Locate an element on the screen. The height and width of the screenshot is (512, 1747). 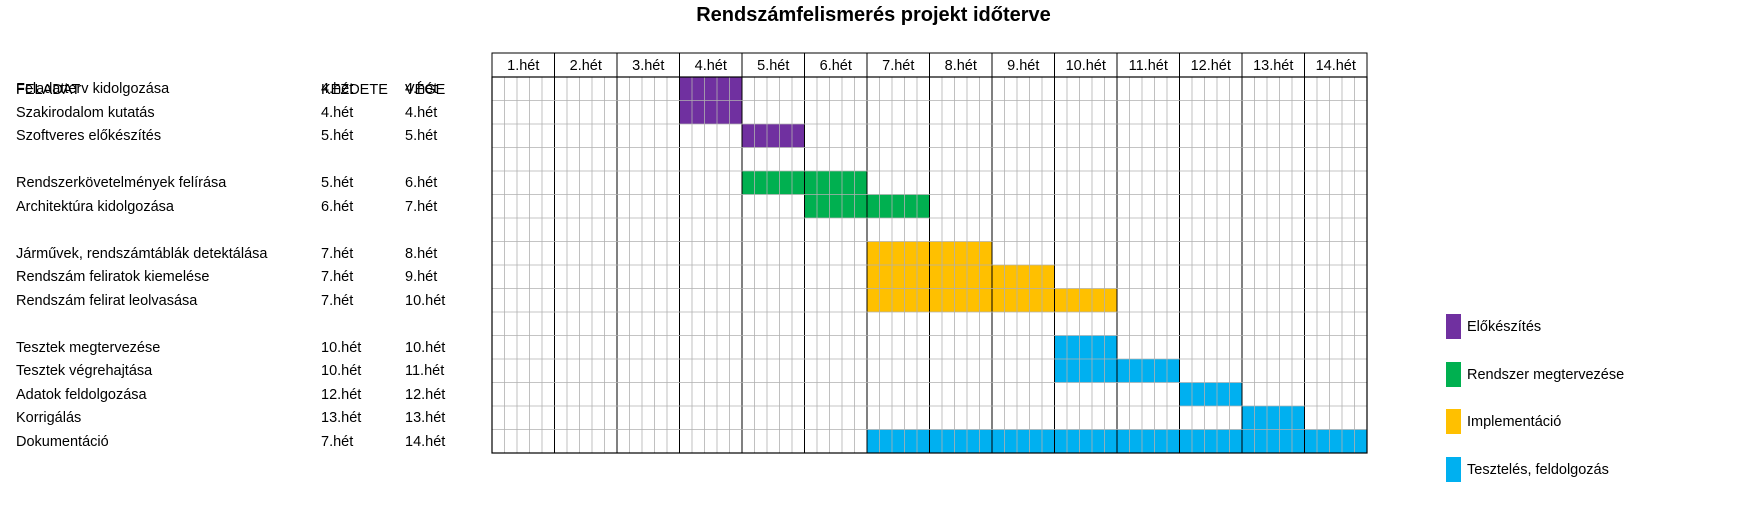
week-label: 3.hét is located at coordinates (648, 66).